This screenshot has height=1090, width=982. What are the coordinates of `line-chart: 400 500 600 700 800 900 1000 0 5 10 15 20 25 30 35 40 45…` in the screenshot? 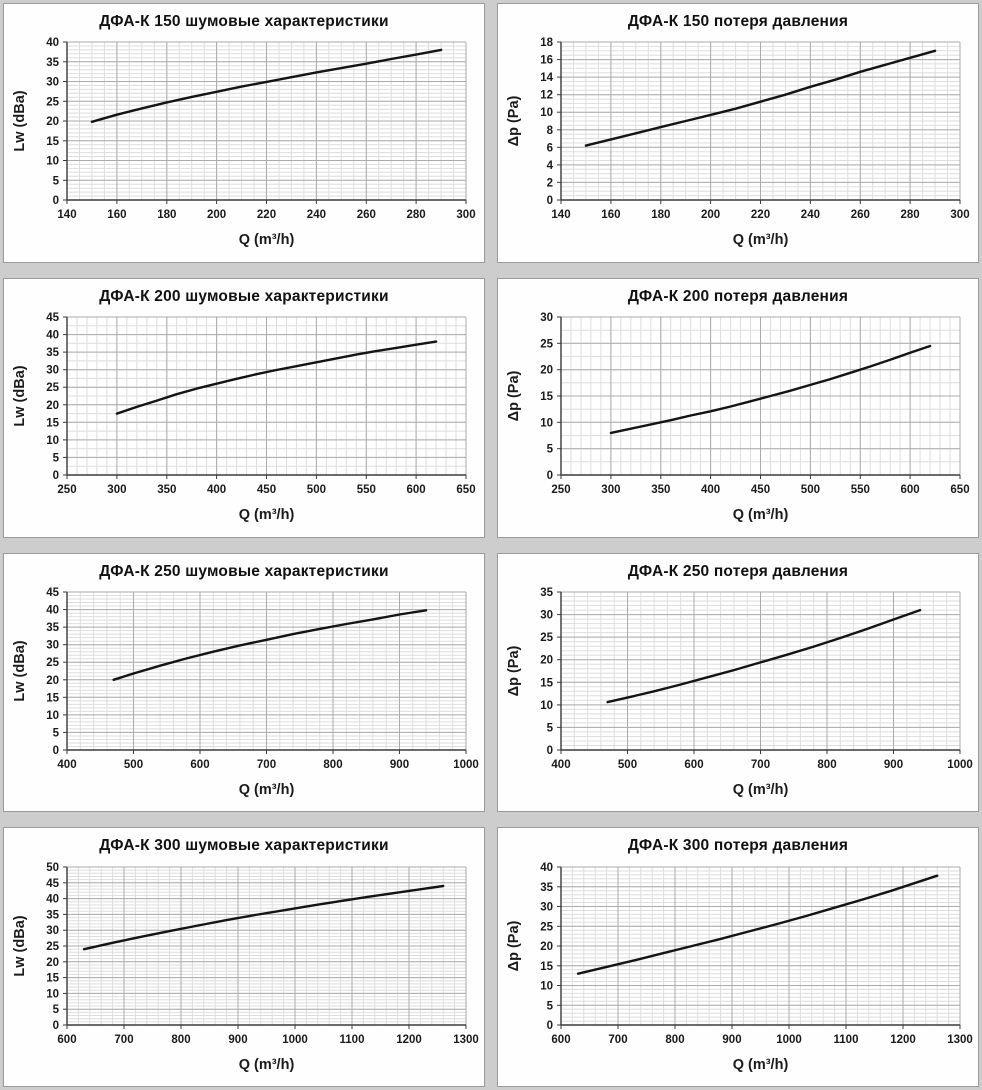 It's located at (245, 692).